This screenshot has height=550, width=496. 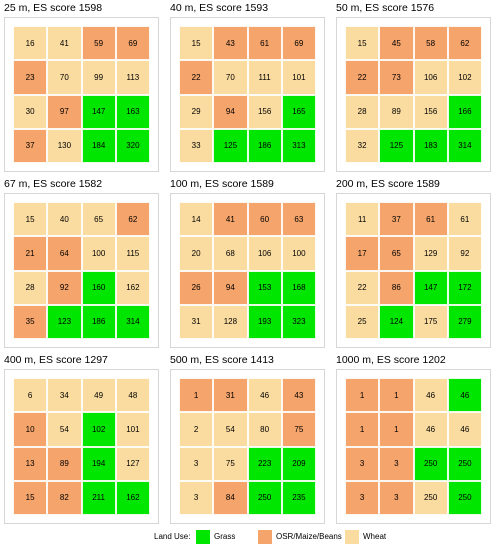 I want to click on field-grid: 1 31 46 43 2 54 80 75 3 75 223 209 3 84 250 235, so click(x=247, y=446).